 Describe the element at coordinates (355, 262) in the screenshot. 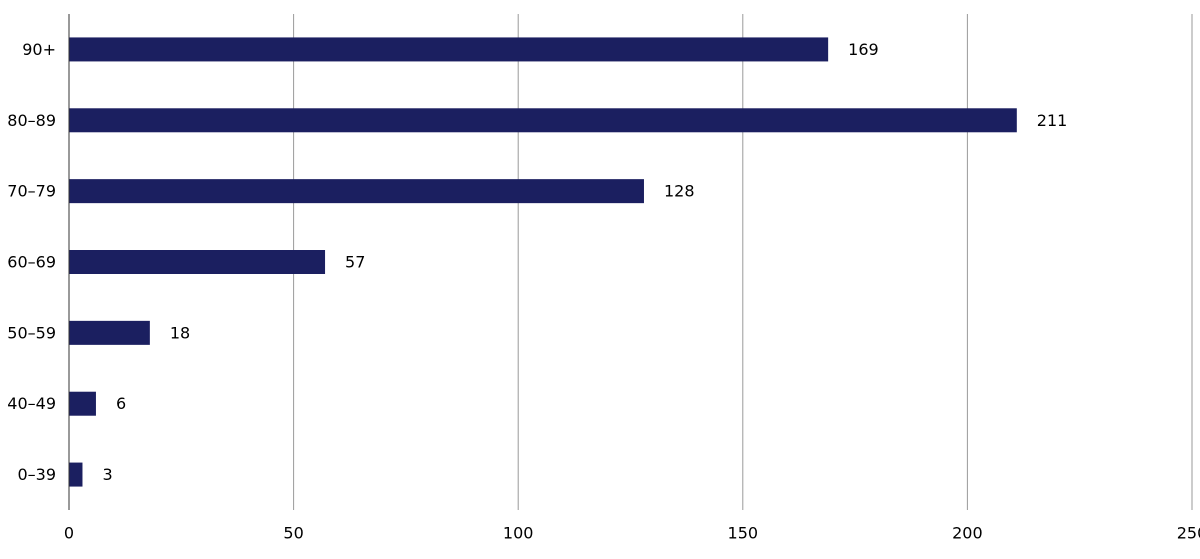

I see `value-label: 57` at that location.